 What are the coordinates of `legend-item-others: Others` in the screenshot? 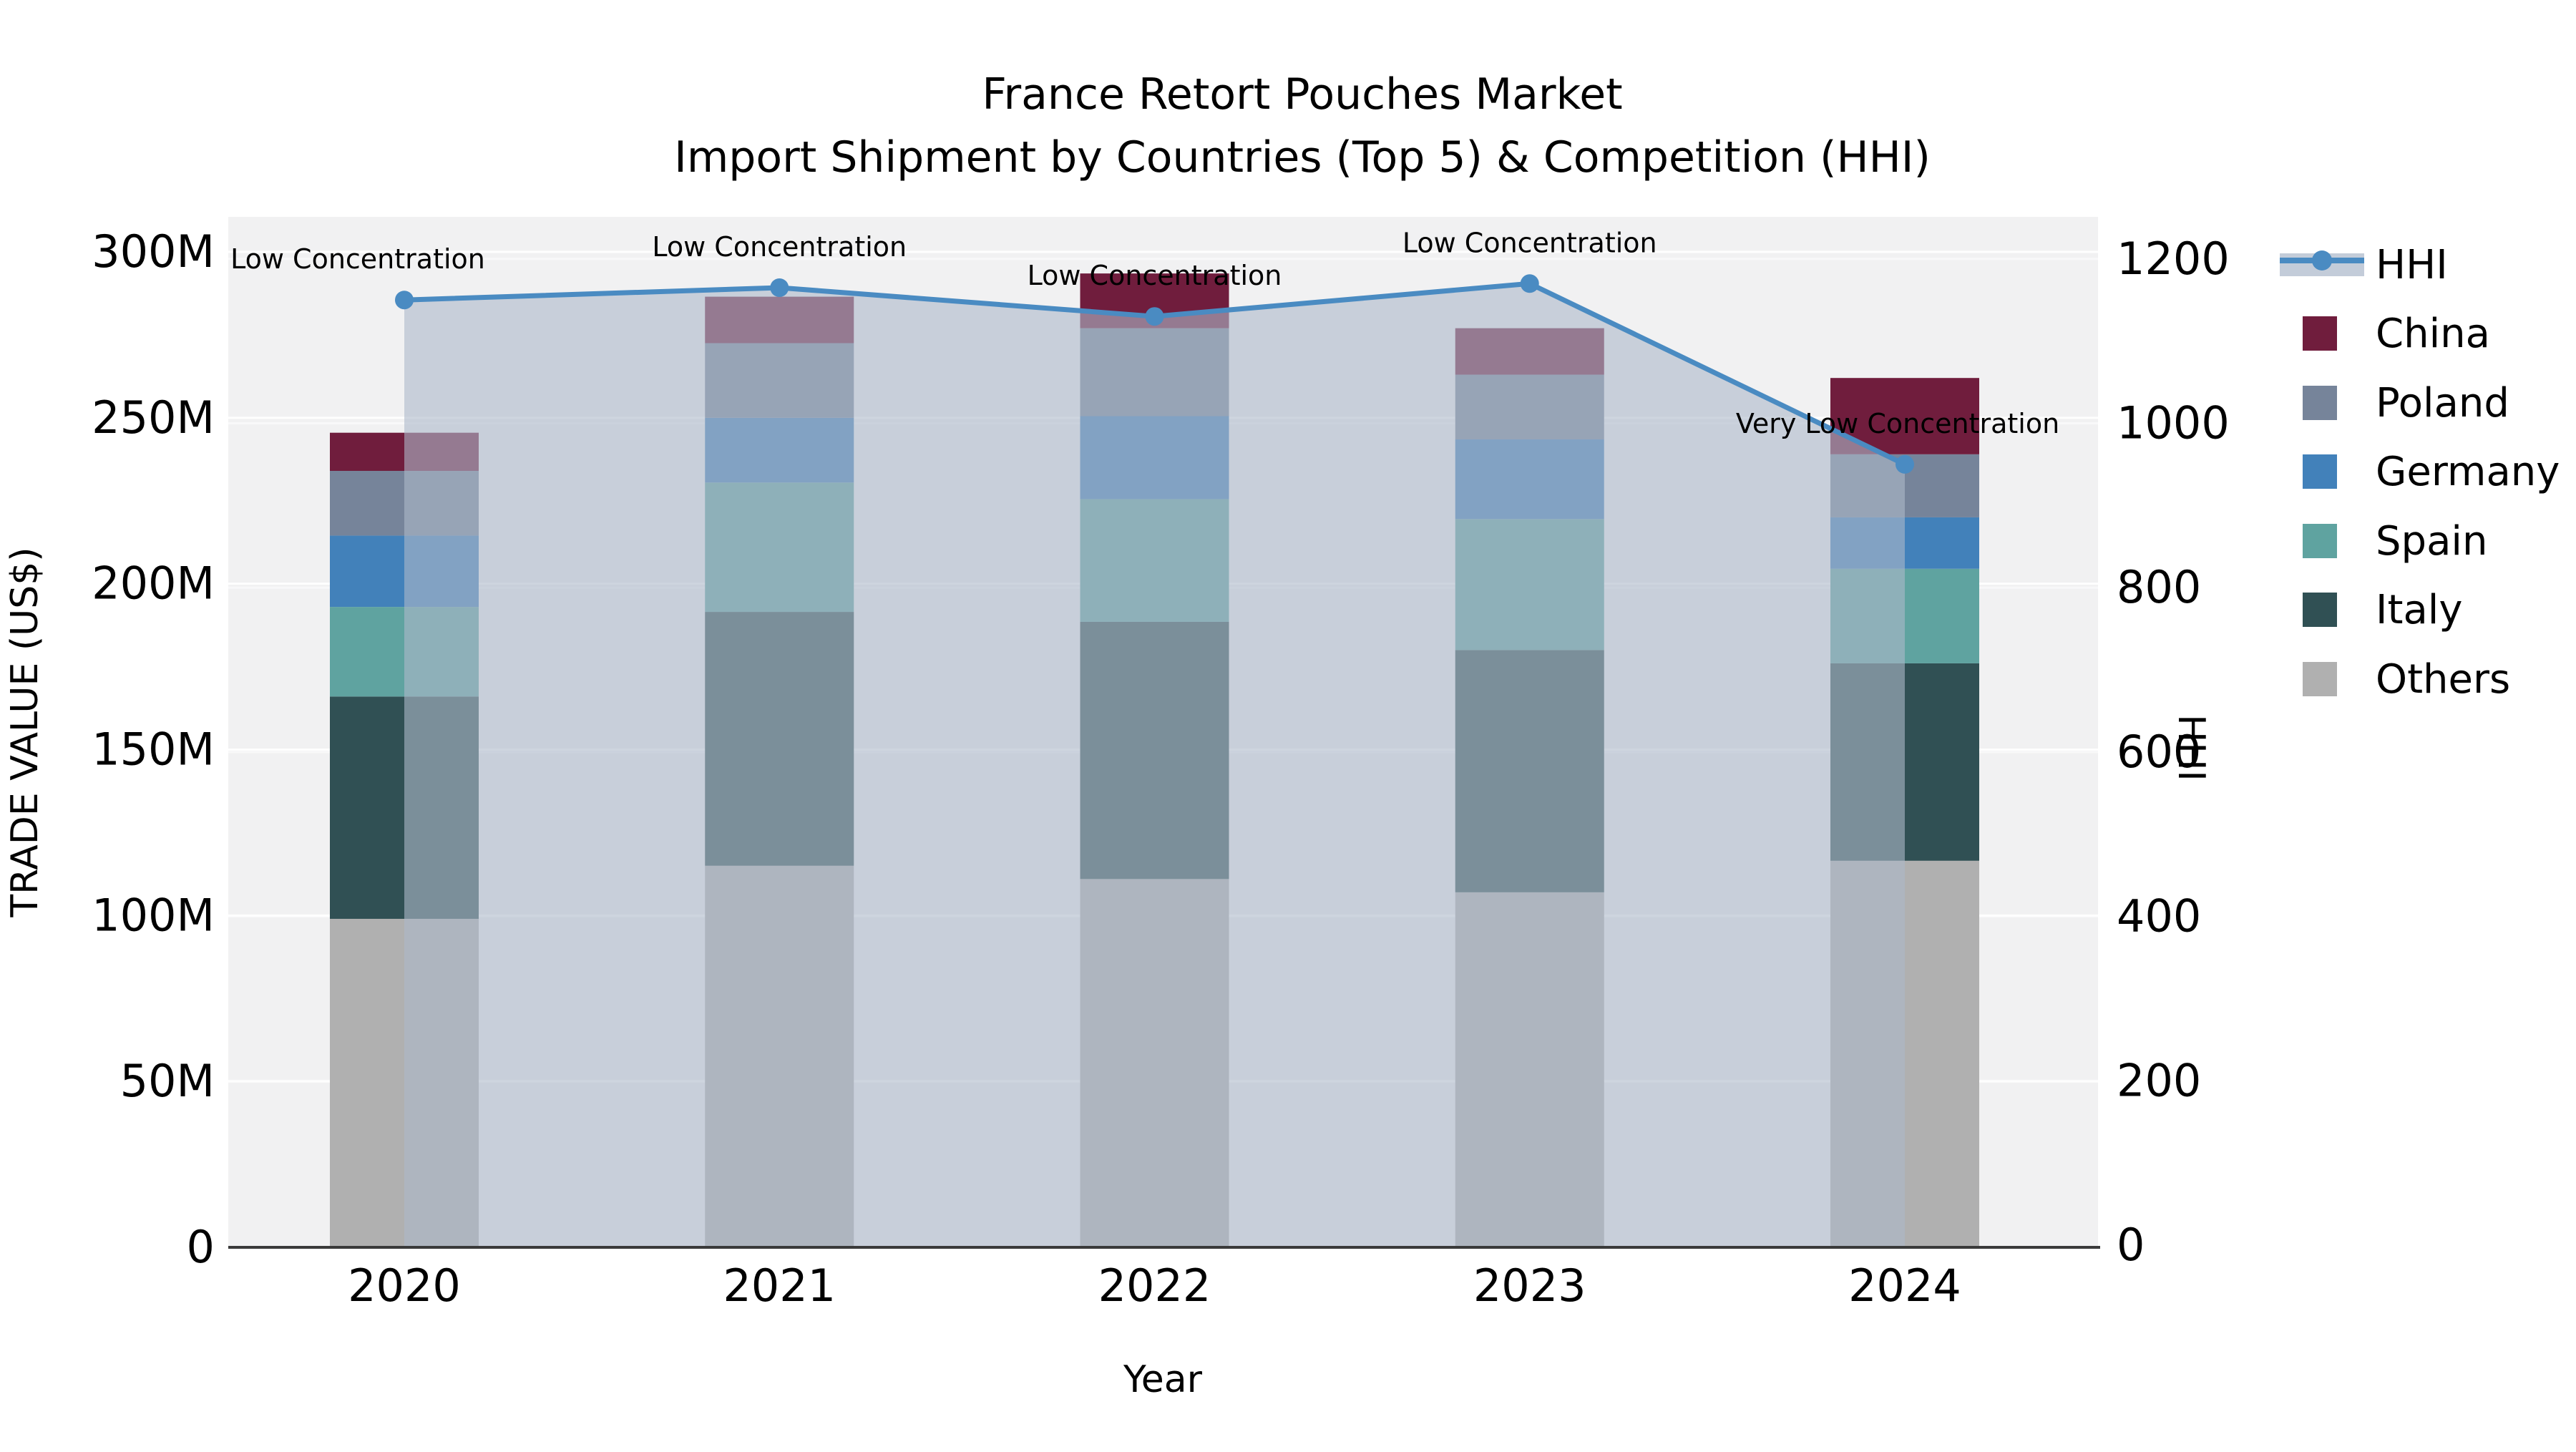 It's located at (2406, 679).